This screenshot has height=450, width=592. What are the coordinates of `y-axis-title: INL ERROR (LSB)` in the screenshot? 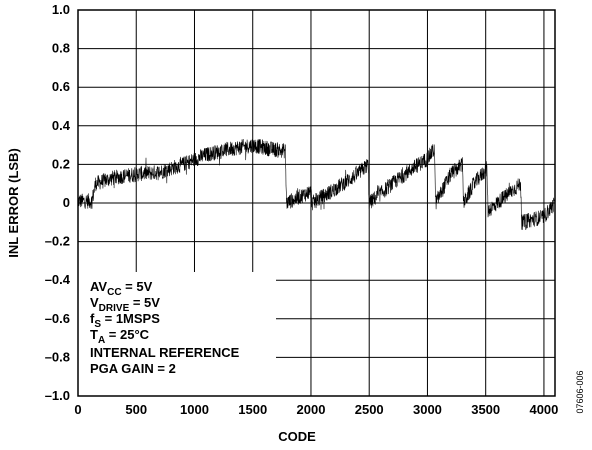 It's located at (13, 203).